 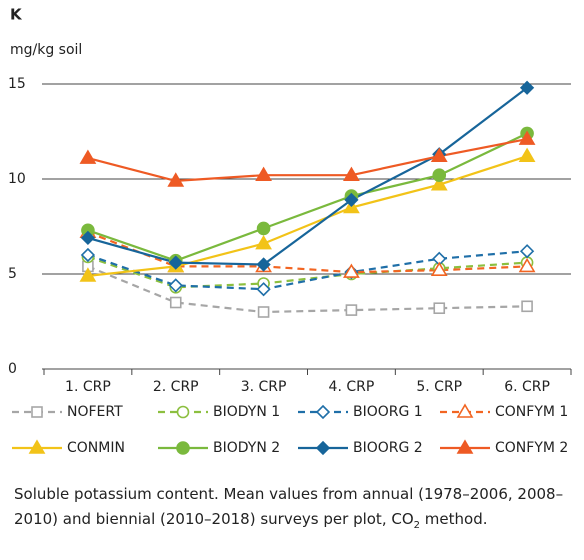 I want to click on legend-label: NOFERT, so click(x=95, y=412).